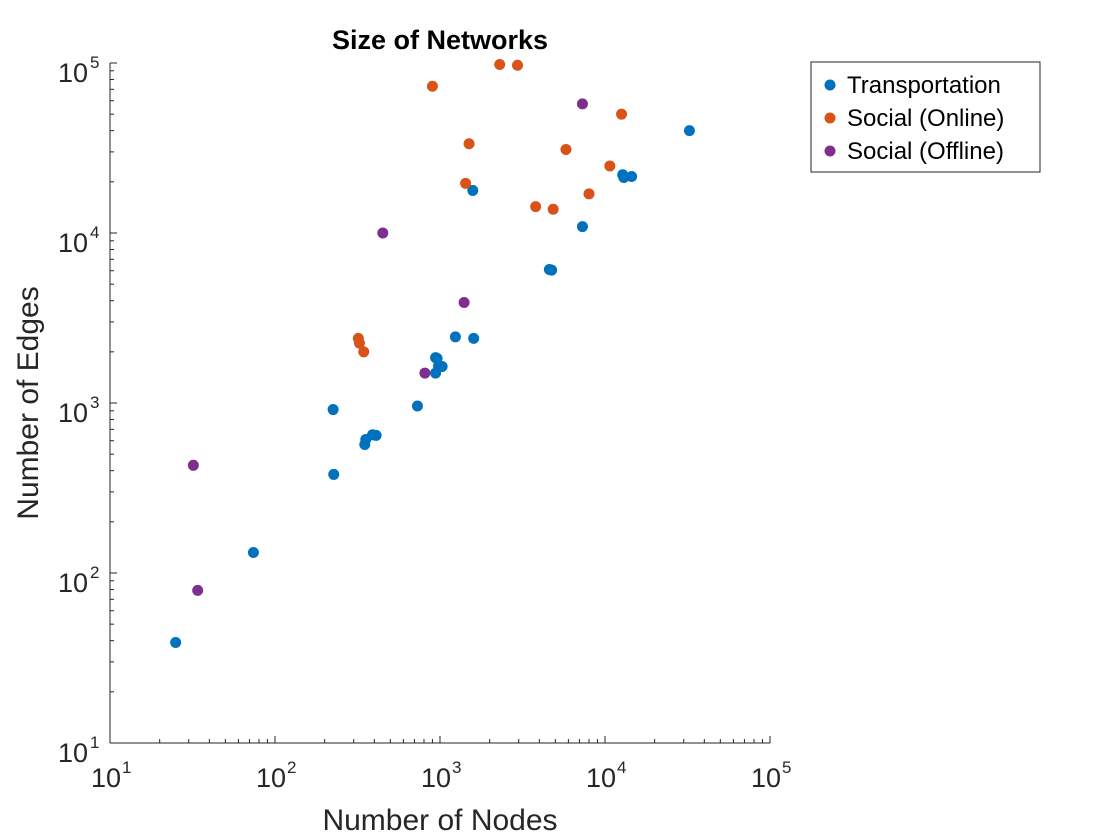 The image size is (1120, 840). I want to click on legend-marker-social-offline, so click(830, 151).